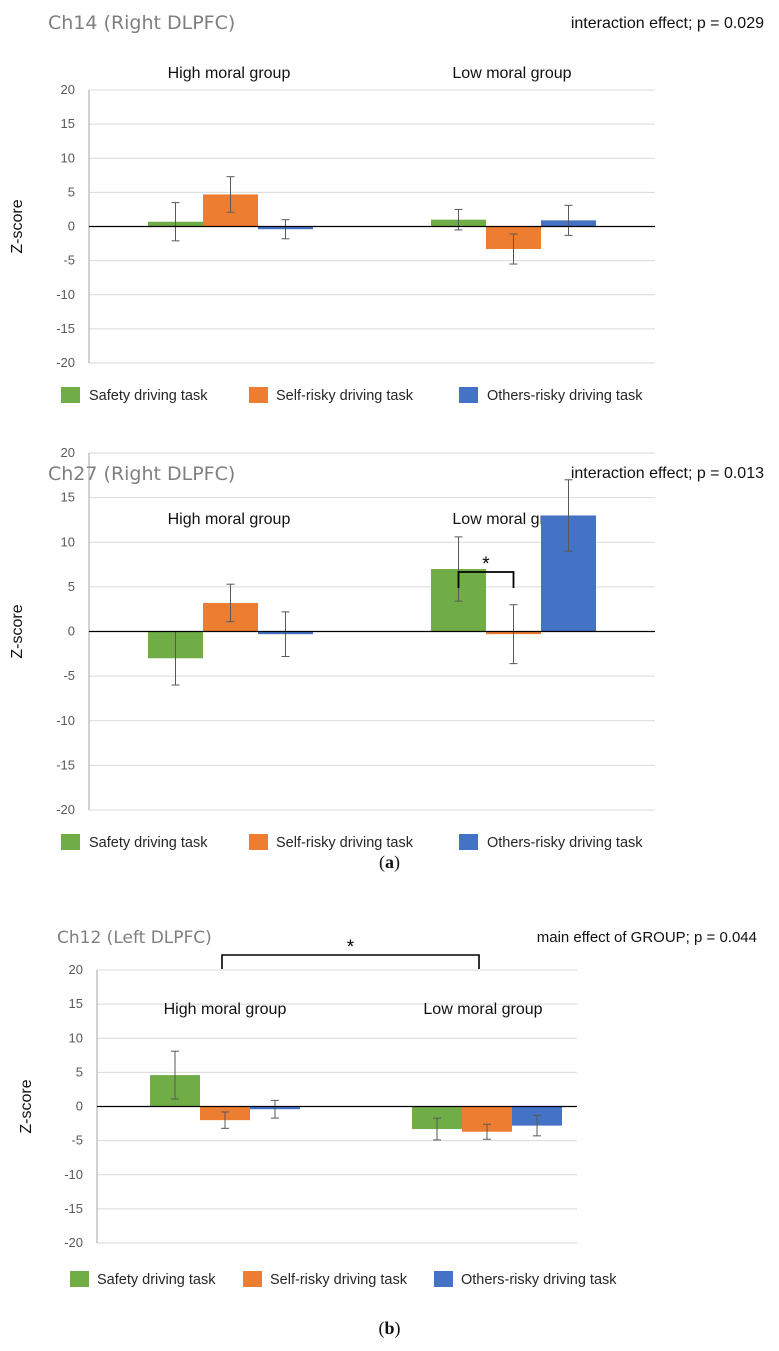 This screenshot has width=779, height=1351. Describe the element at coordinates (156, 1280) in the screenshot. I see `chart3-legend-label: Safety driving task` at that location.